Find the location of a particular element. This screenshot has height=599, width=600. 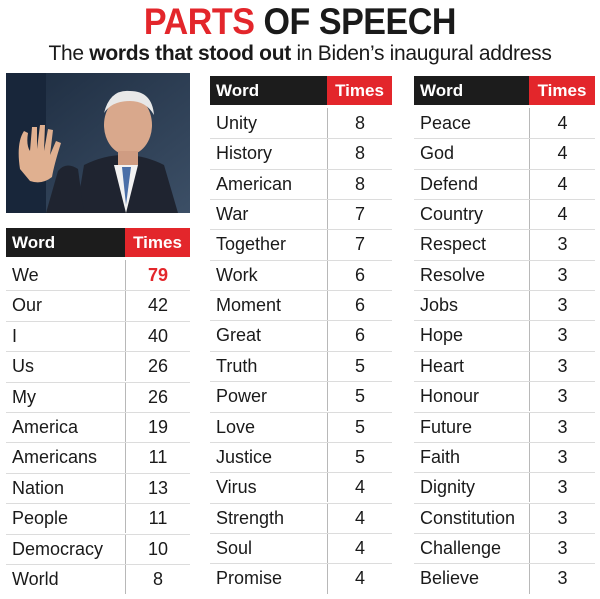

page-title: PARTS OF SPEECH is located at coordinates (300, 22).